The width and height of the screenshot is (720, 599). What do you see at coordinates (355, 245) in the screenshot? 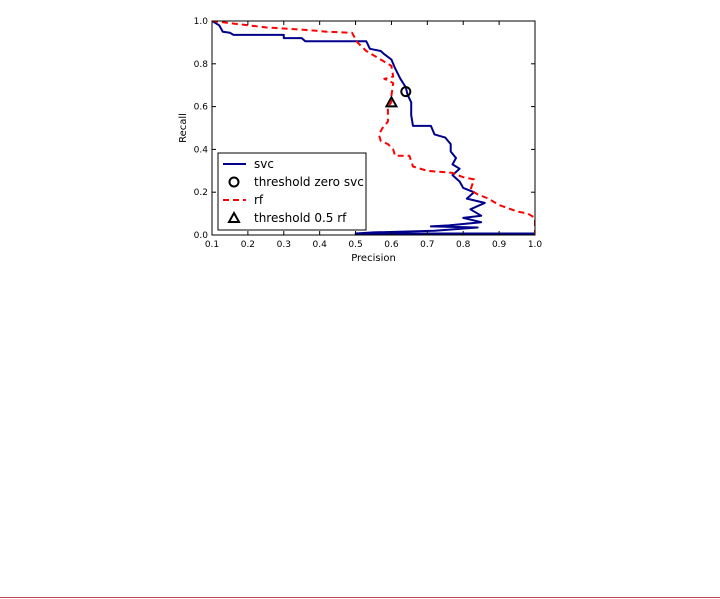
I see `x-tick-label: 0.5` at bounding box center [355, 245].